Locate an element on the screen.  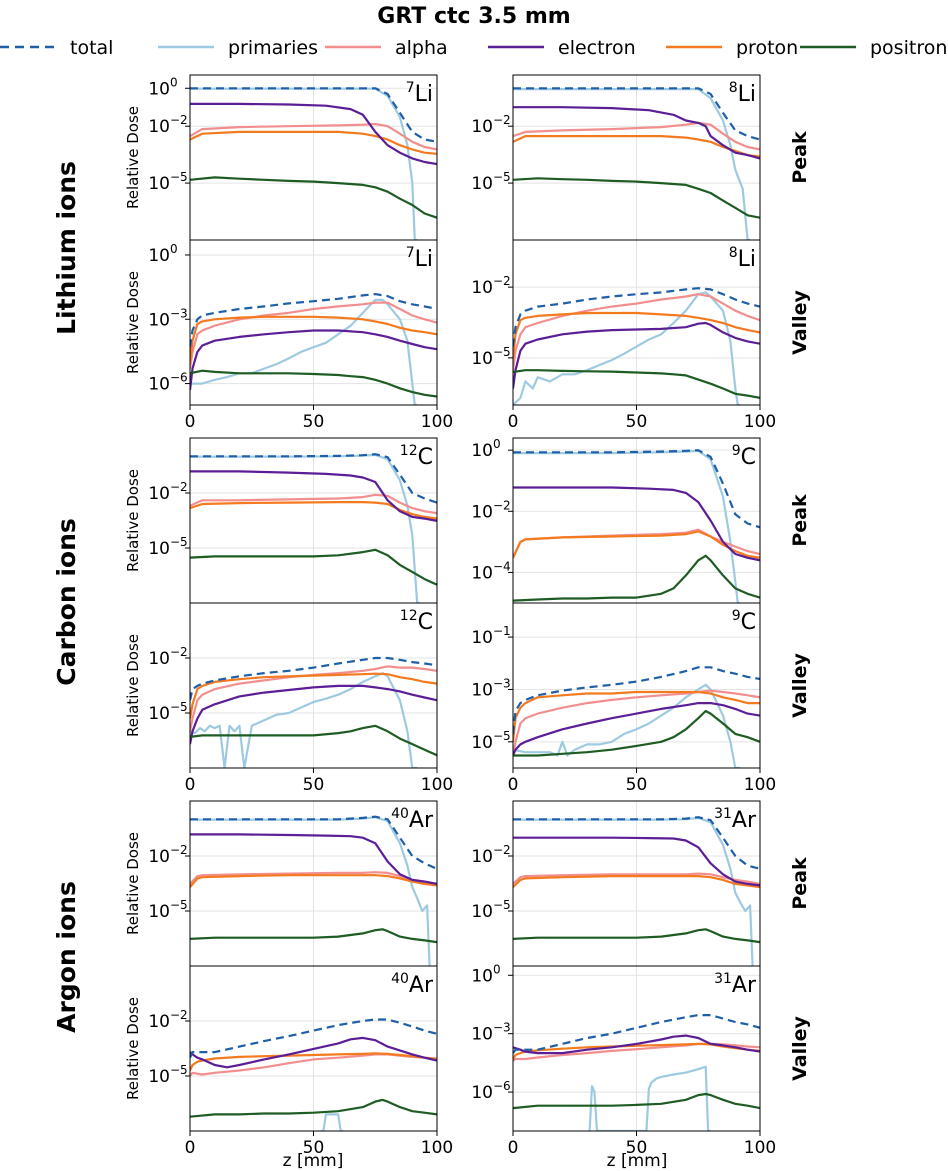
legend-entry-proton: proton is located at coordinates (732, 48).